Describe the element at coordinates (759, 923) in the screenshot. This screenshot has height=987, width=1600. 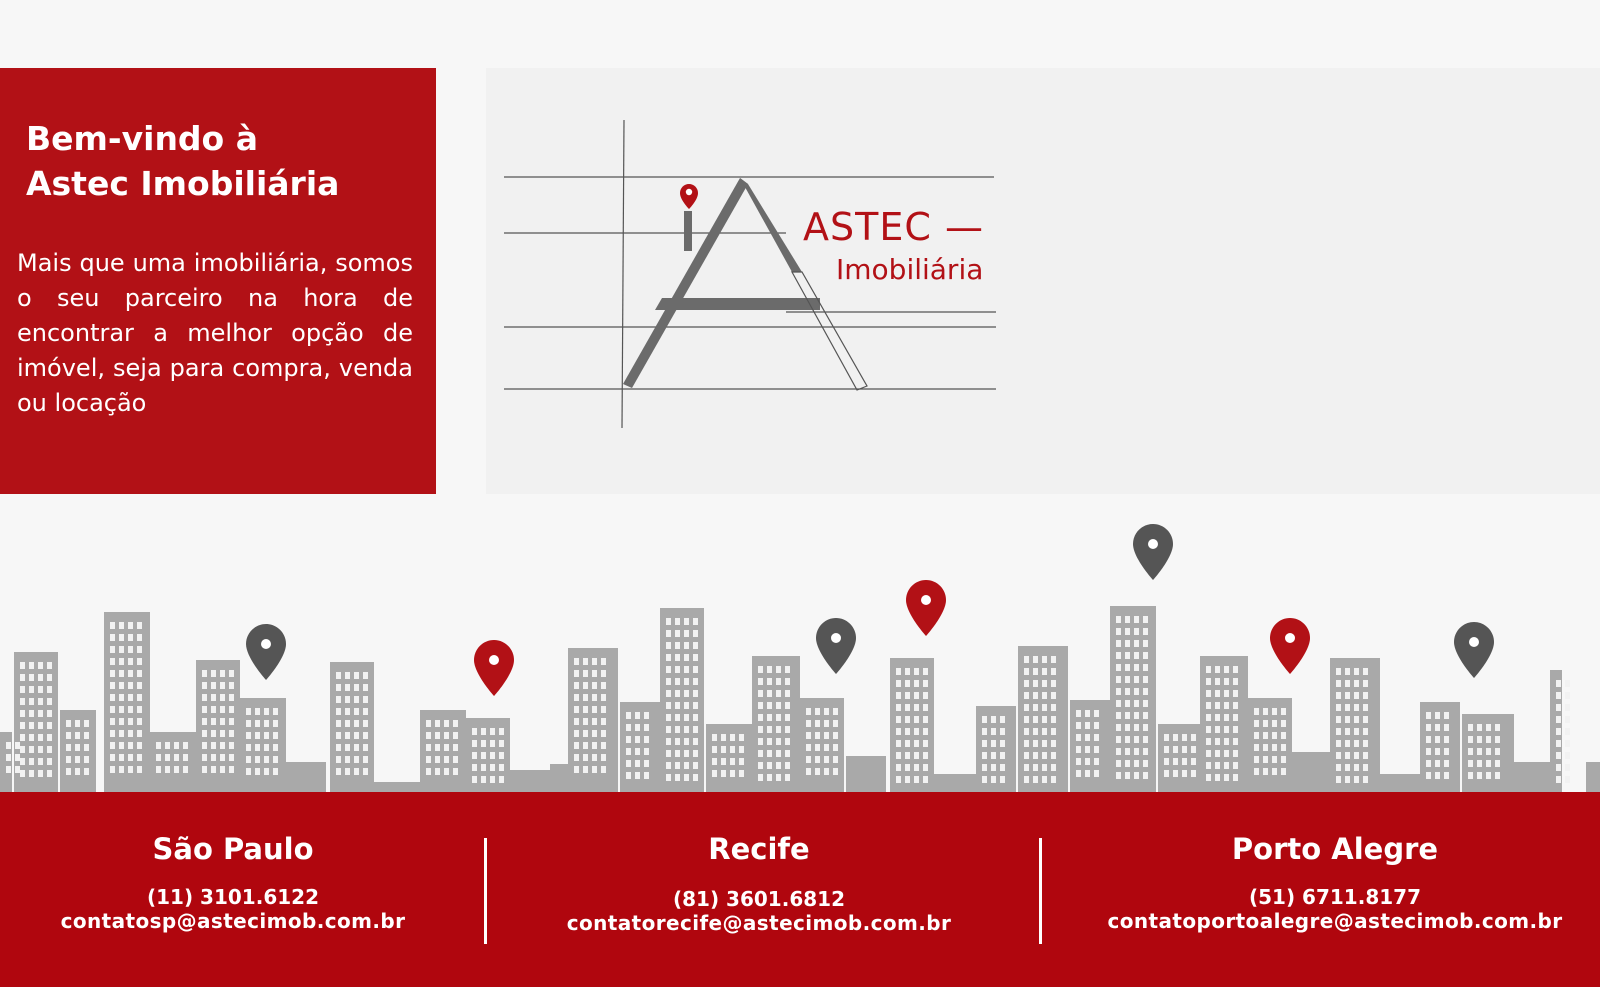
I see `office-email: contatorecife@astecimob.com.br` at that location.